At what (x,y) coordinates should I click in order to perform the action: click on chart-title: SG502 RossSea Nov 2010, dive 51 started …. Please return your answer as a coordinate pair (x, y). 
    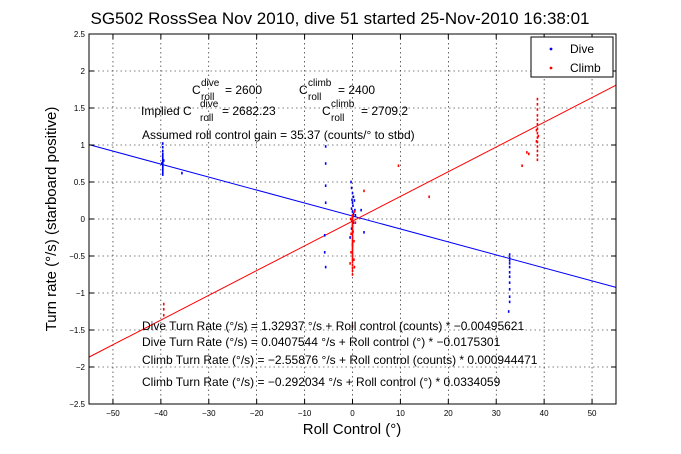
    Looking at the image, I should click on (340, 18).